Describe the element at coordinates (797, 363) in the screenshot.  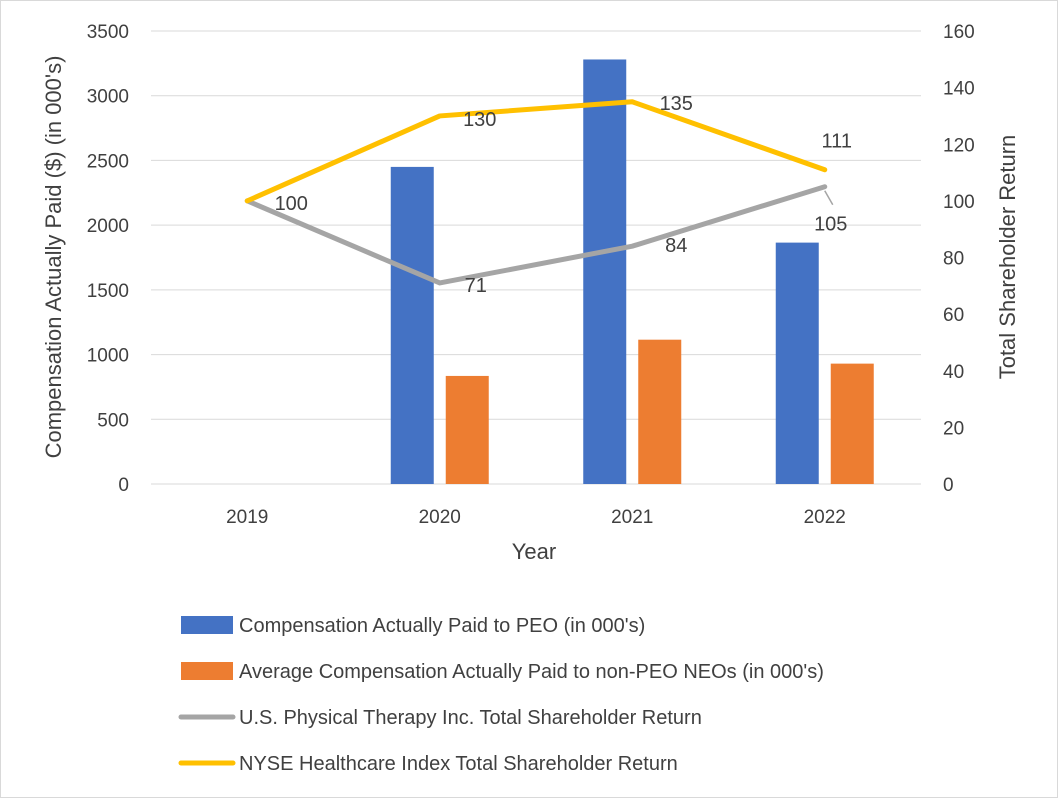
I see `bar-peo-2022` at that location.